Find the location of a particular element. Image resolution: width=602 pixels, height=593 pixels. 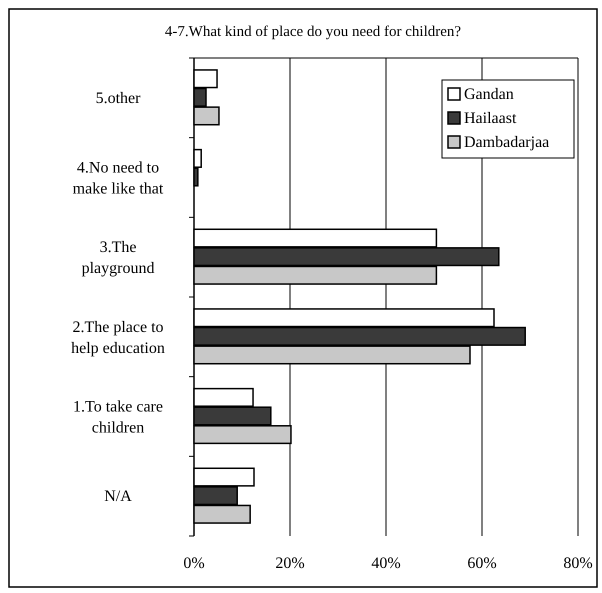

legend-label: Dambadarjaa is located at coordinates (507, 142).